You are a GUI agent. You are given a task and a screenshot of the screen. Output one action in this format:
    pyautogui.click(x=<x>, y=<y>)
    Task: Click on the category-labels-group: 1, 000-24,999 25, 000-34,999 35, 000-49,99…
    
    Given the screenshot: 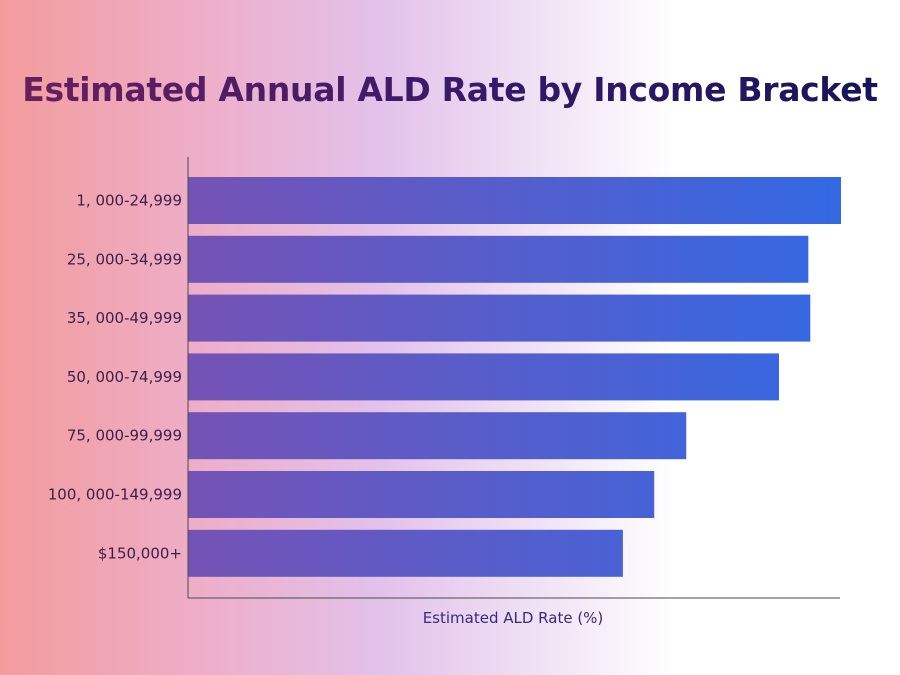 What is the action you would take?
    pyautogui.click(x=115, y=377)
    